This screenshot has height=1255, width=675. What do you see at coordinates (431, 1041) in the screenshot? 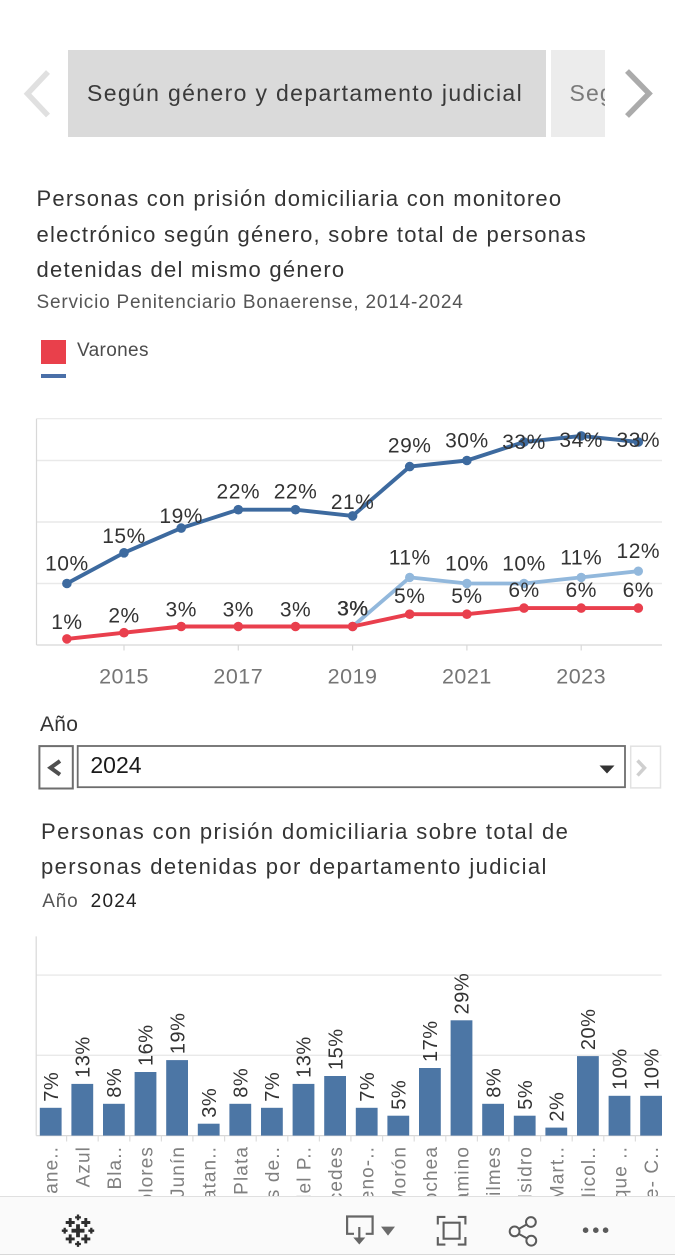
I see `svg-text: 17%` at bounding box center [431, 1041].